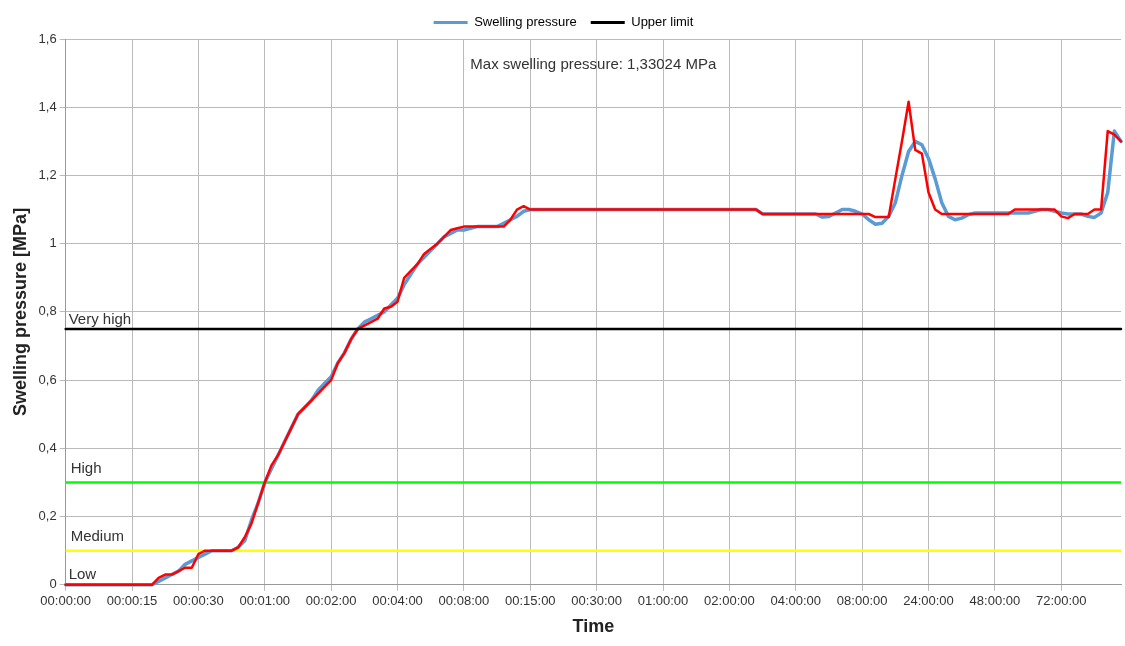 This screenshot has width=1125, height=646. I want to click on y-tick-label: 1,4, so click(47, 106).